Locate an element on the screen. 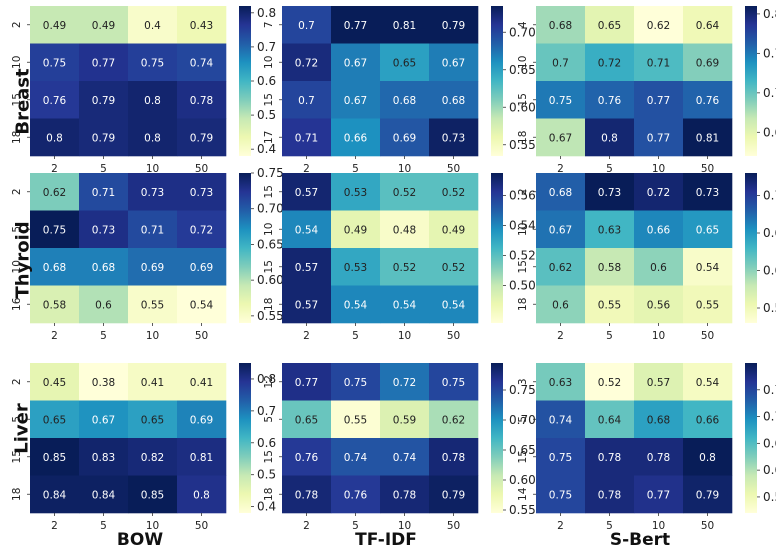  cell-value-label: 0.75 is located at coordinates (355, 383).